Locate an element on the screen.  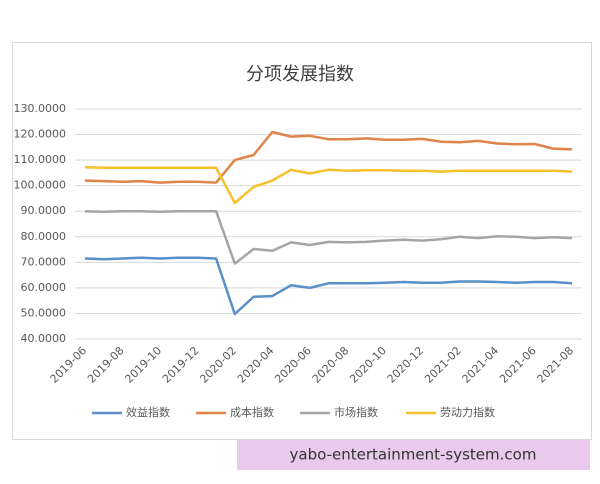
y-tick-label: 60.0000 is located at coordinates (44, 287).